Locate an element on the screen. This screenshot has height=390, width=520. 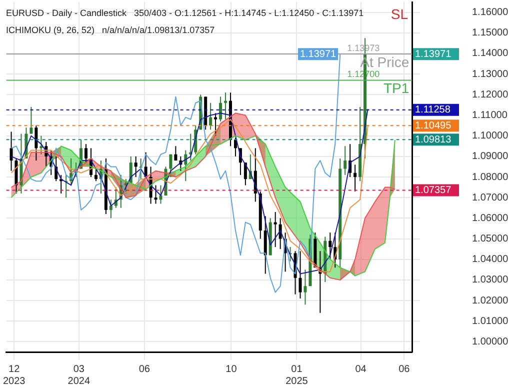
text: ICHIMOKU (9, 26, 52) n/a/n/a/n/a/1.09813/1.07357 is located at coordinates (111, 30).